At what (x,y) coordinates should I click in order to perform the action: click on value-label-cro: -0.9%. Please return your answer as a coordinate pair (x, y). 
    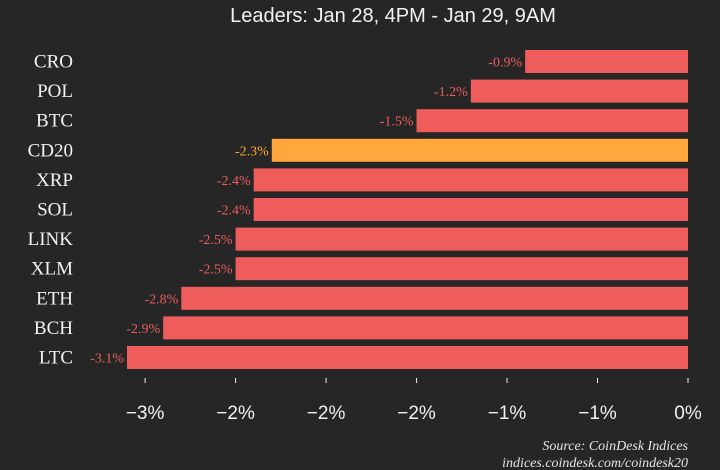
    Looking at the image, I should click on (505, 63).